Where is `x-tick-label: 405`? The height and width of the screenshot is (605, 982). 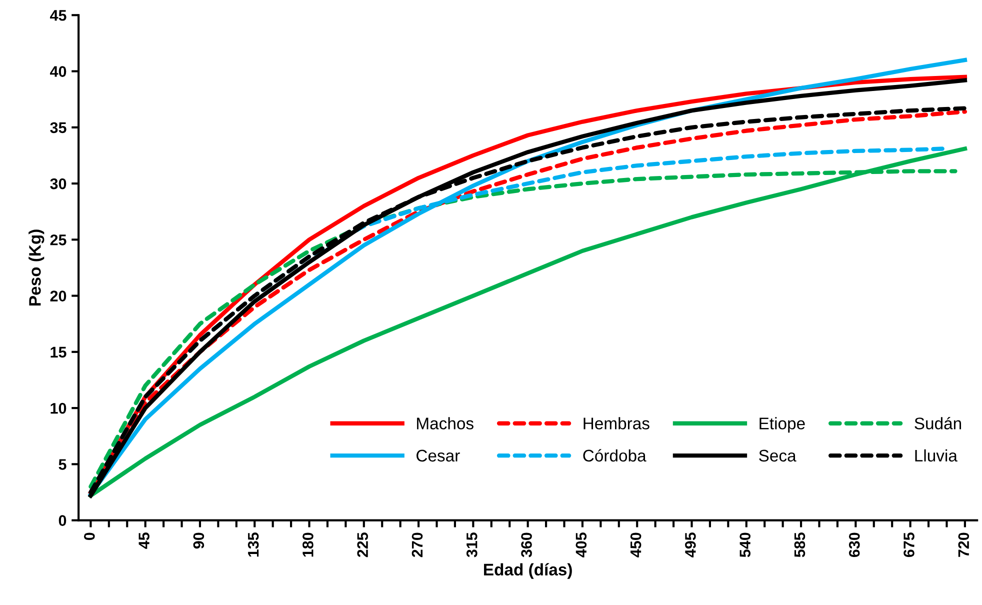 x-tick-label: 405 is located at coordinates (581, 545).